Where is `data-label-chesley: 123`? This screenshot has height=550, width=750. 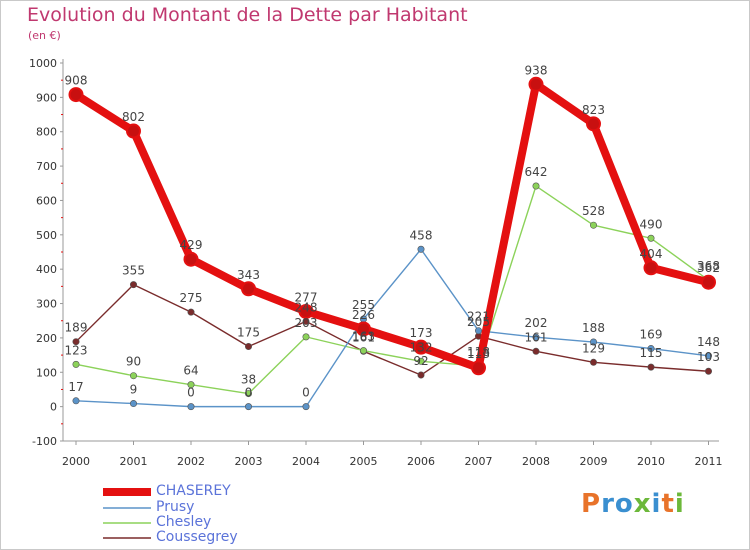
data-label-chesley: 123 is located at coordinates (76, 350).